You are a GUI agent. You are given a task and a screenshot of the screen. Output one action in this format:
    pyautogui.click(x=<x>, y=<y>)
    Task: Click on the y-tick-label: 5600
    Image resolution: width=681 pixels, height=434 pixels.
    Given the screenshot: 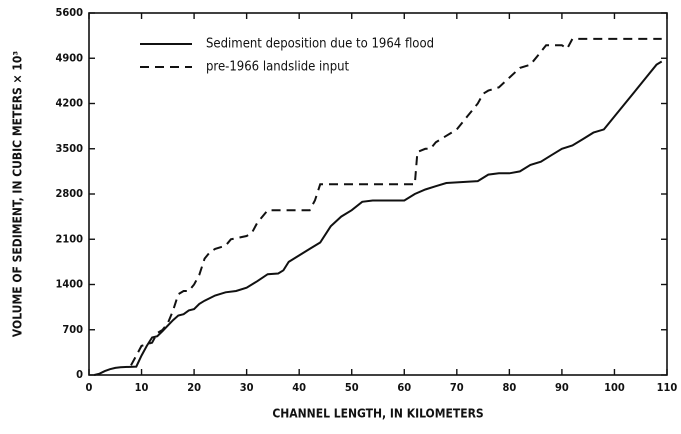 What is the action you would take?
    pyautogui.click(x=69, y=12)
    